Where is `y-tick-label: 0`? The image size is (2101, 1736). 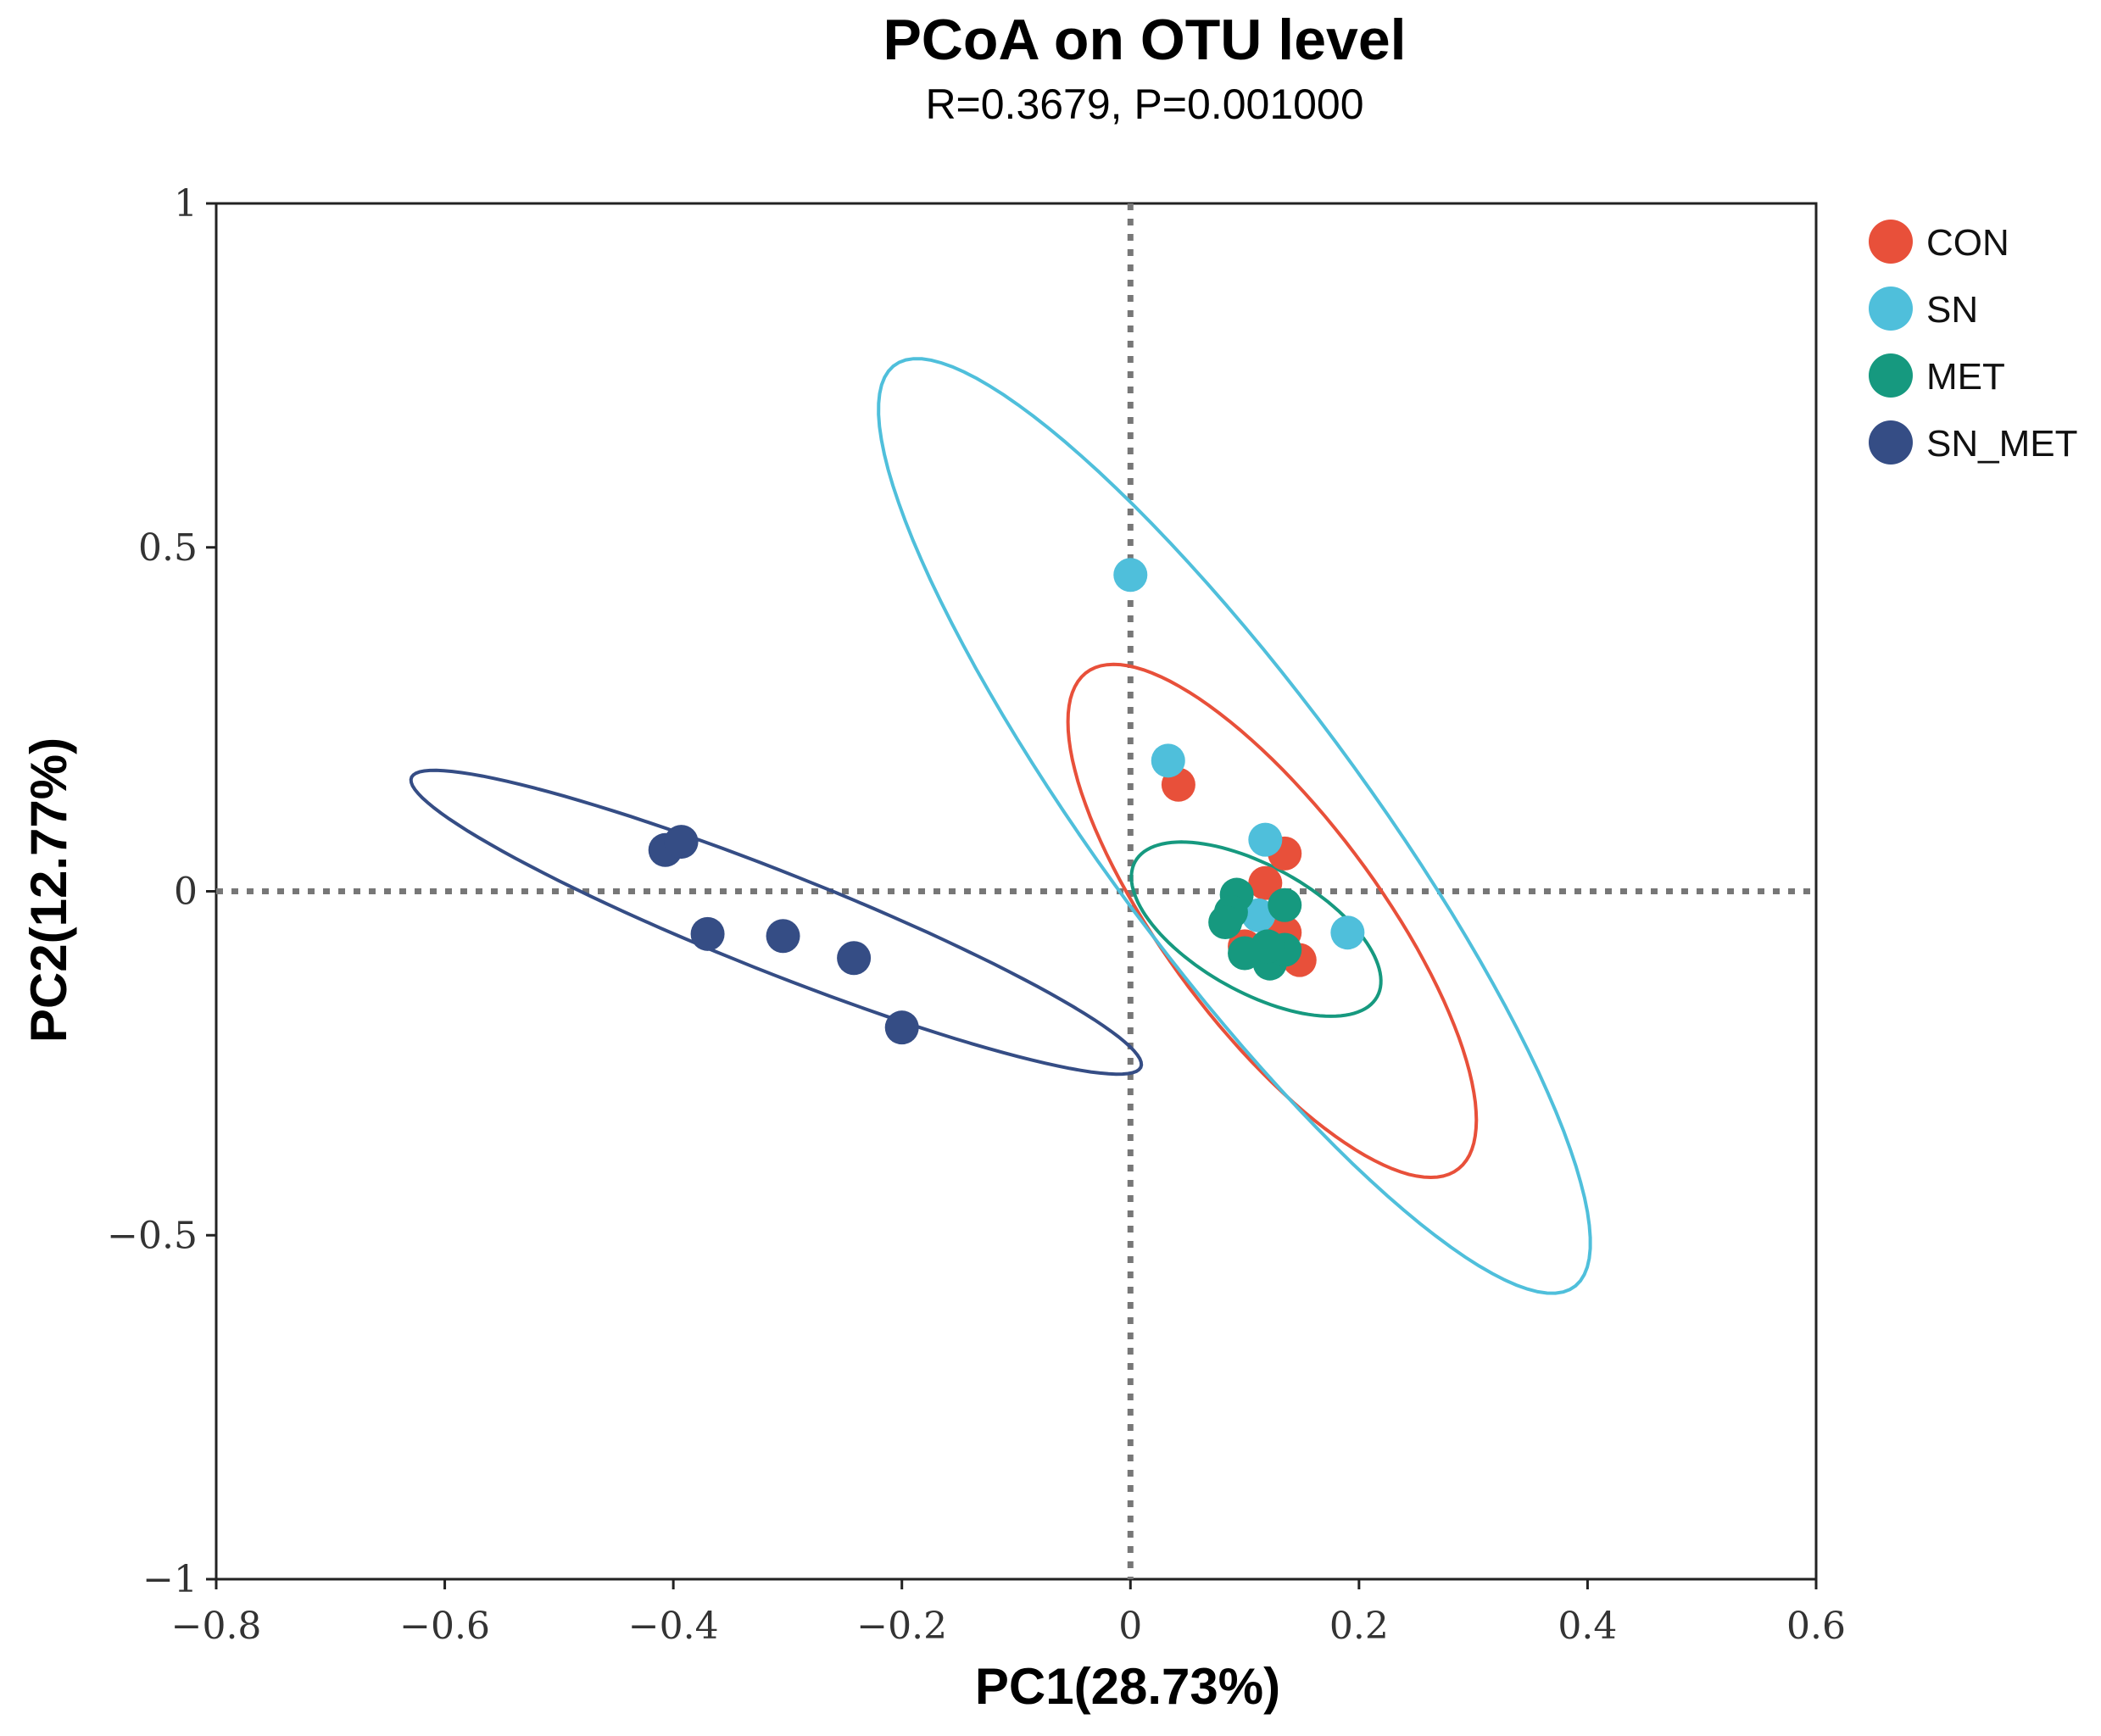
y-tick-label: 0 is located at coordinates (186, 893).